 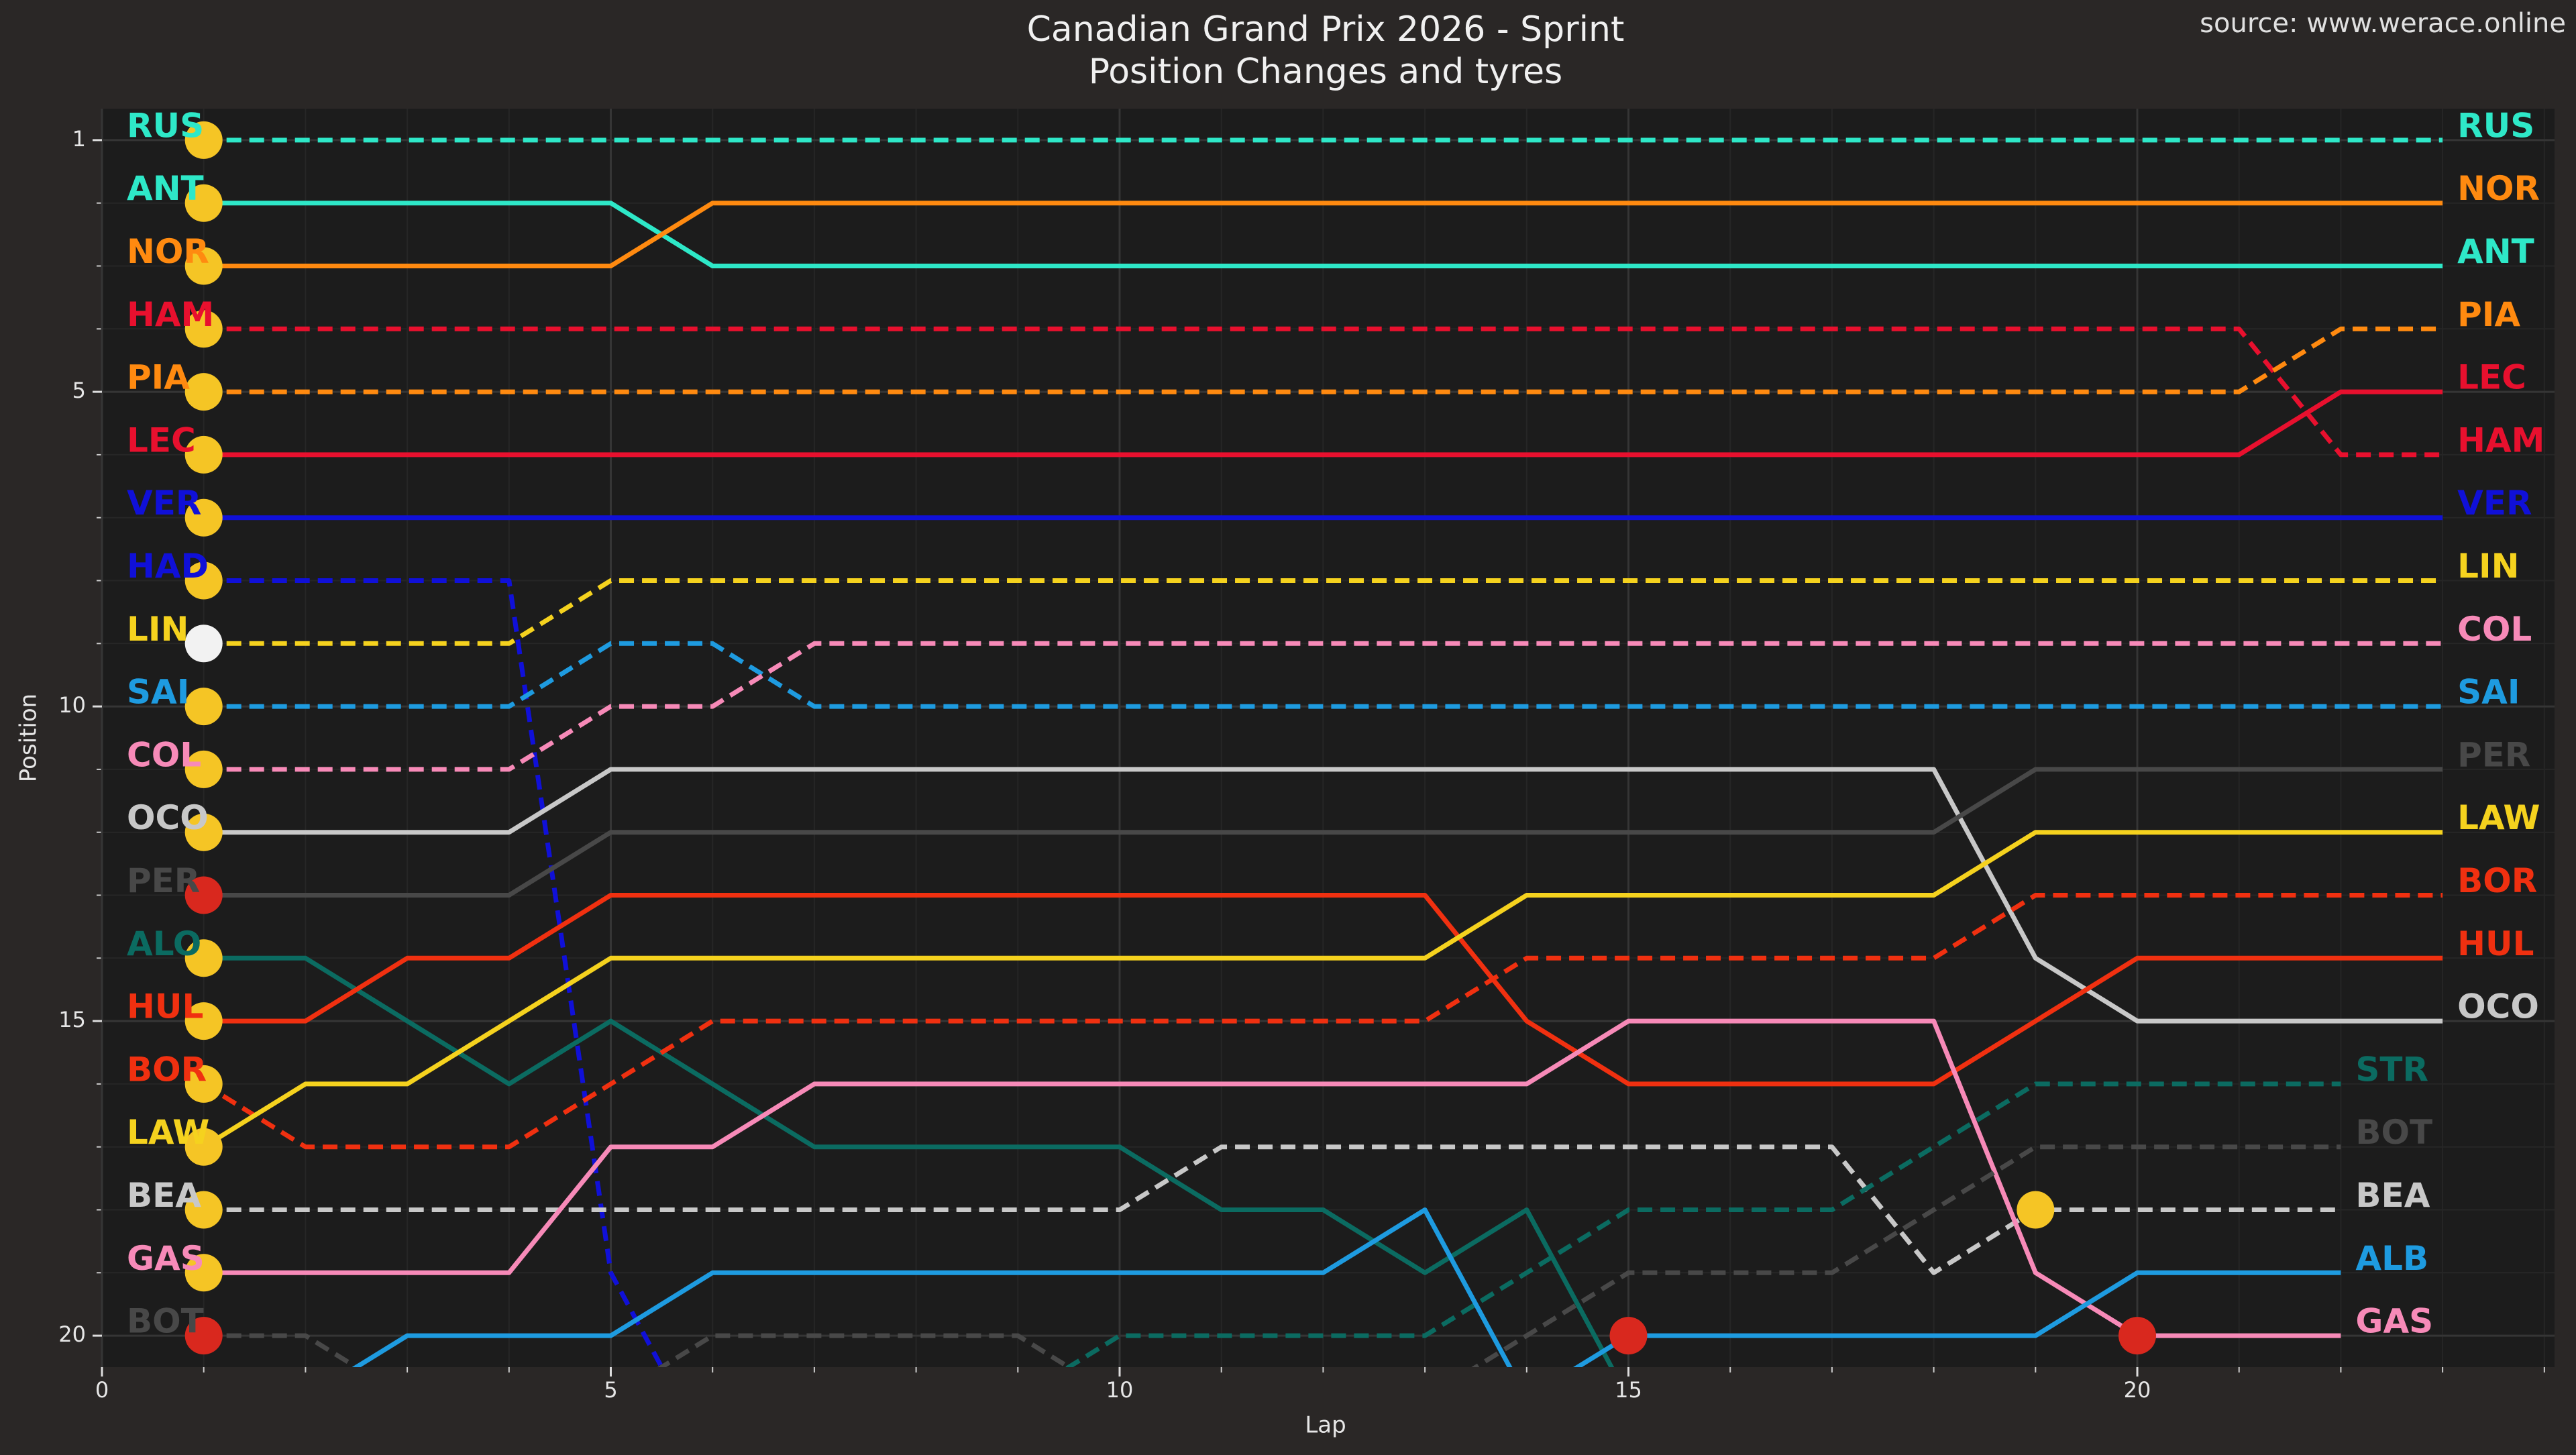 What do you see at coordinates (79, 390) in the screenshot?
I see `y-tick-label: 5` at bounding box center [79, 390].